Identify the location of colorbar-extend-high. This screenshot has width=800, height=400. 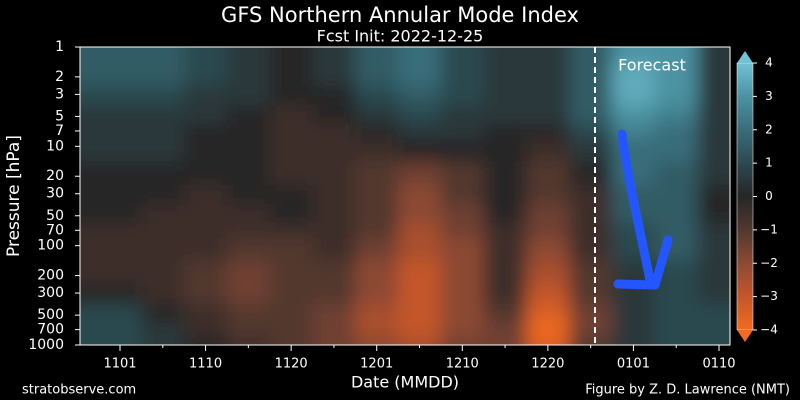
(745, 57).